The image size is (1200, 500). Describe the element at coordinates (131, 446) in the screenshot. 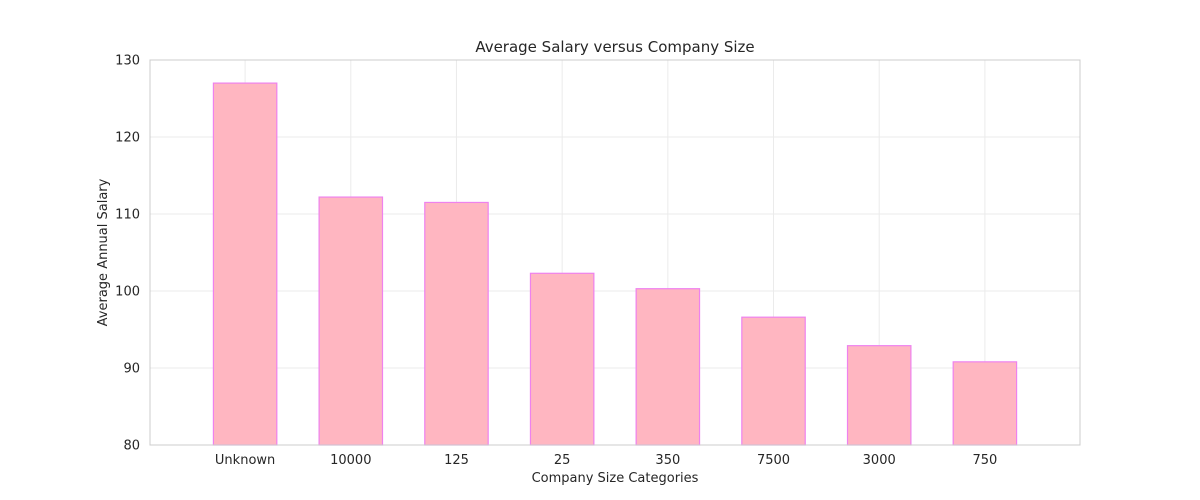

I see `y-tick-label: 80` at that location.